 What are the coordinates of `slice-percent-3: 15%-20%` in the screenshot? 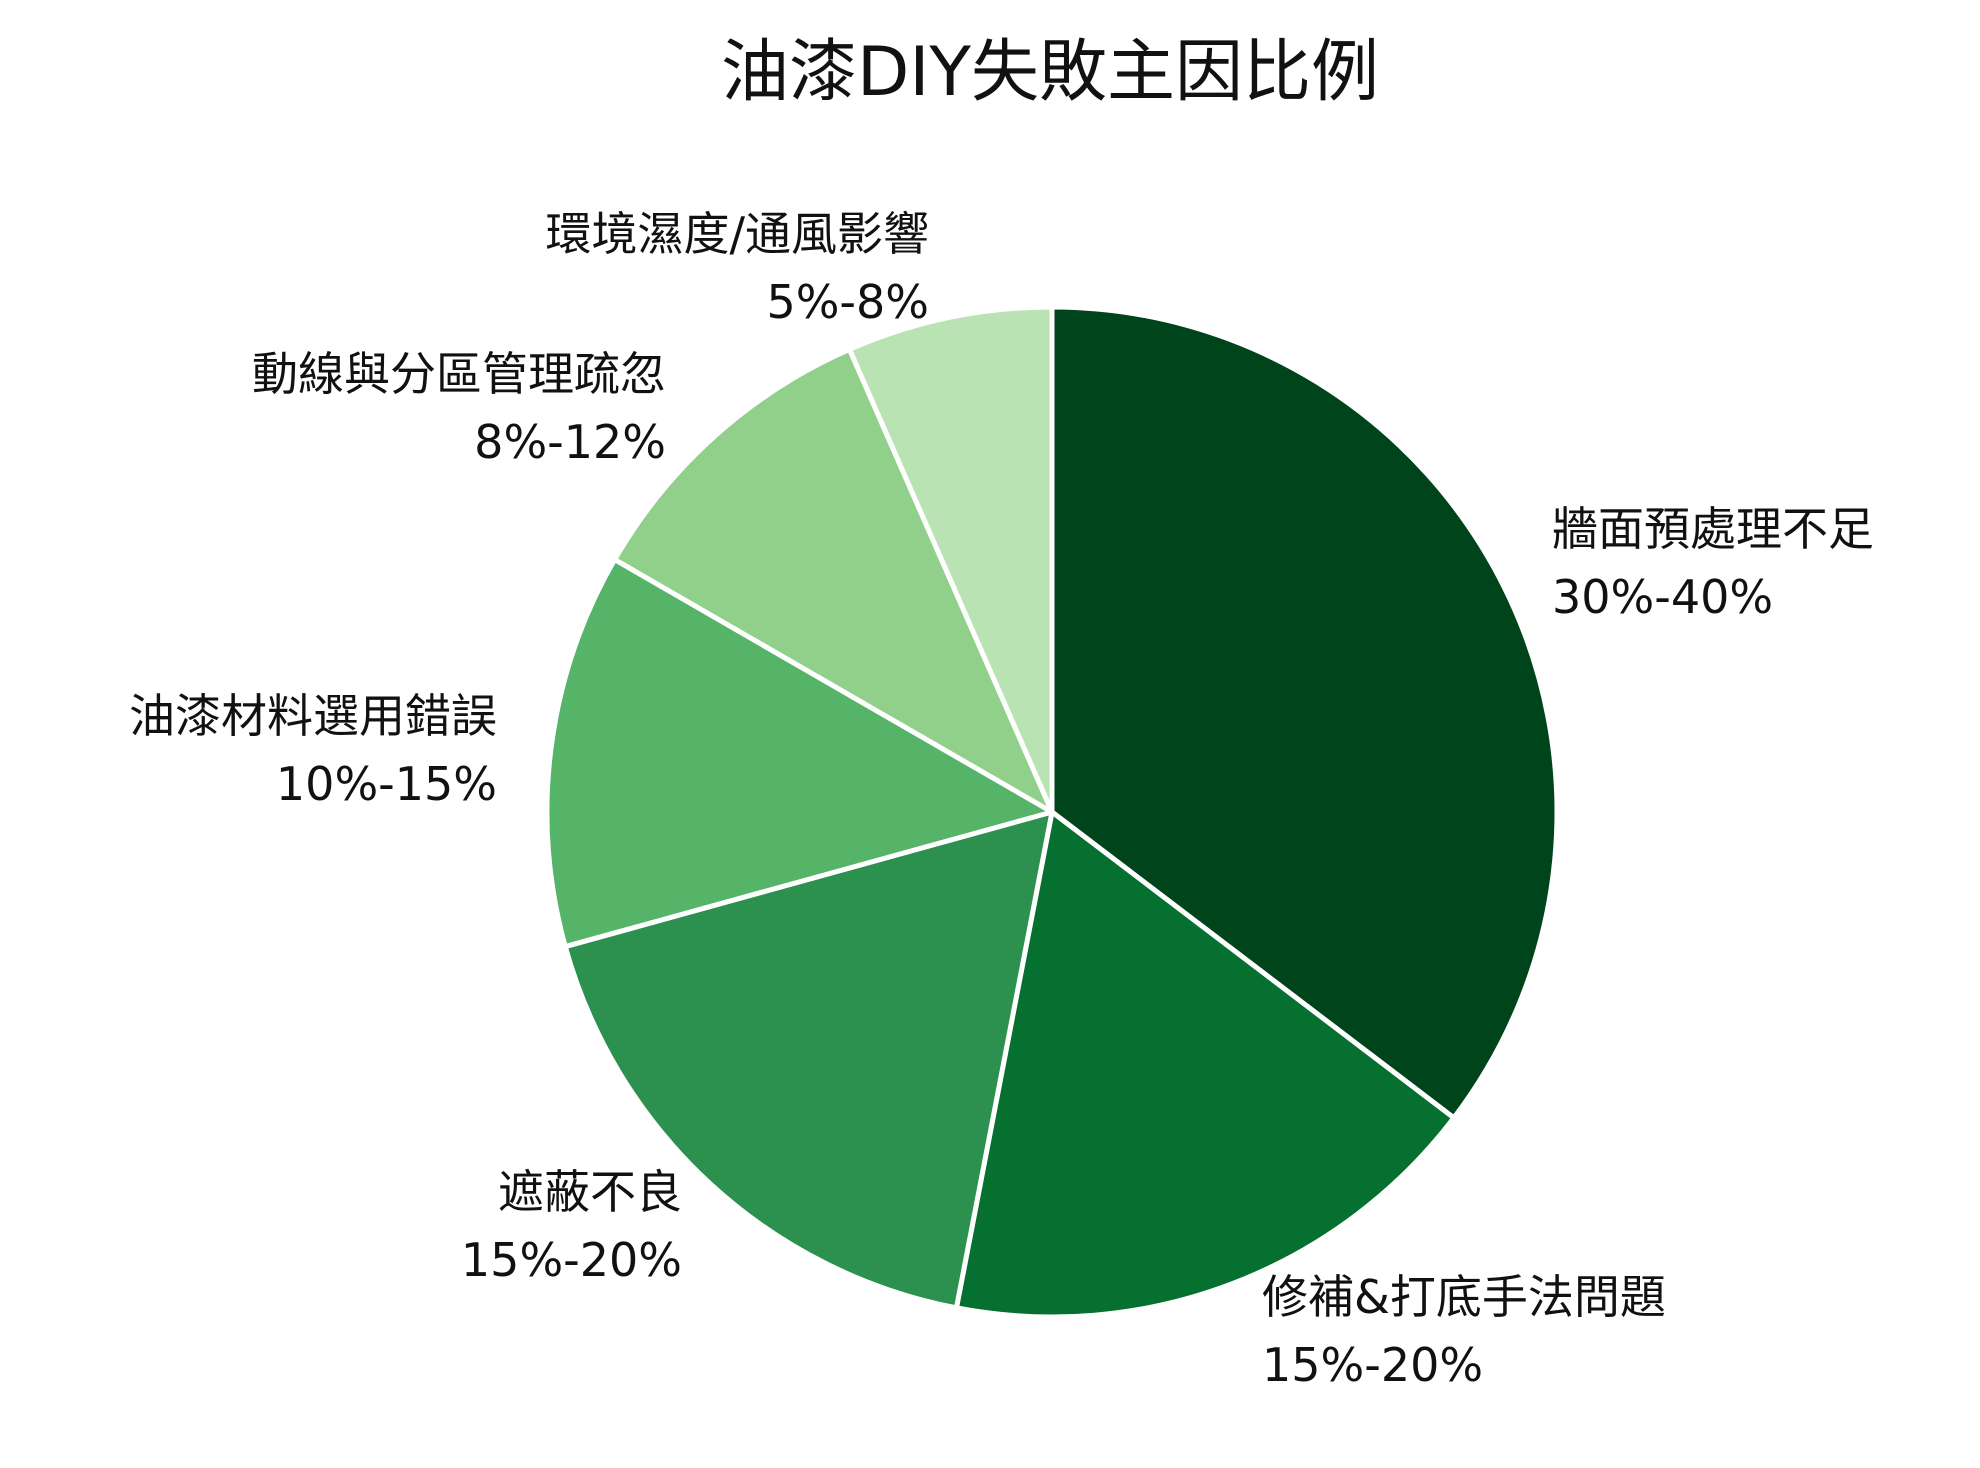 It's located at (571, 1260).